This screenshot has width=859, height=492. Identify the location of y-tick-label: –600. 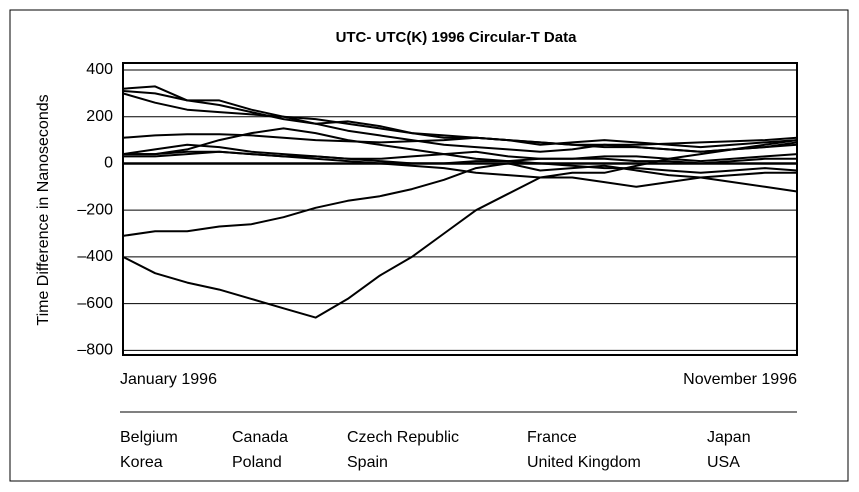
(95, 303).